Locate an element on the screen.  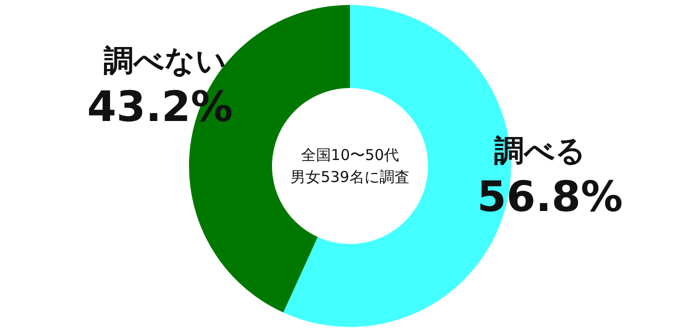
text: 男女539名に調査 is located at coordinates (350, 177).